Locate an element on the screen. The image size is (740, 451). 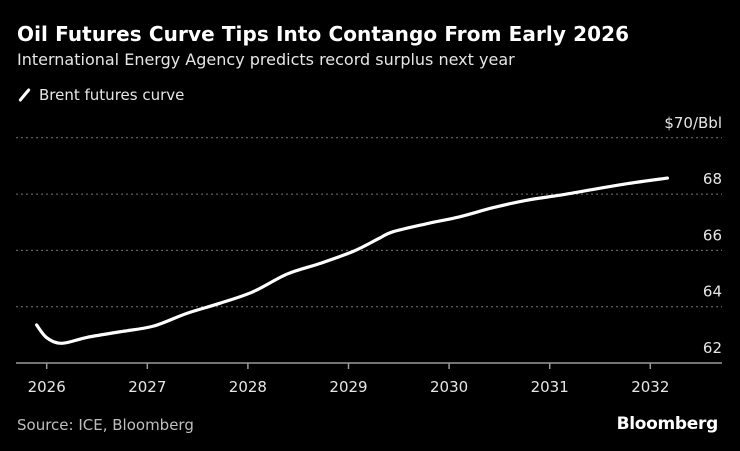
y-tick-label: 68 is located at coordinates (712, 179).